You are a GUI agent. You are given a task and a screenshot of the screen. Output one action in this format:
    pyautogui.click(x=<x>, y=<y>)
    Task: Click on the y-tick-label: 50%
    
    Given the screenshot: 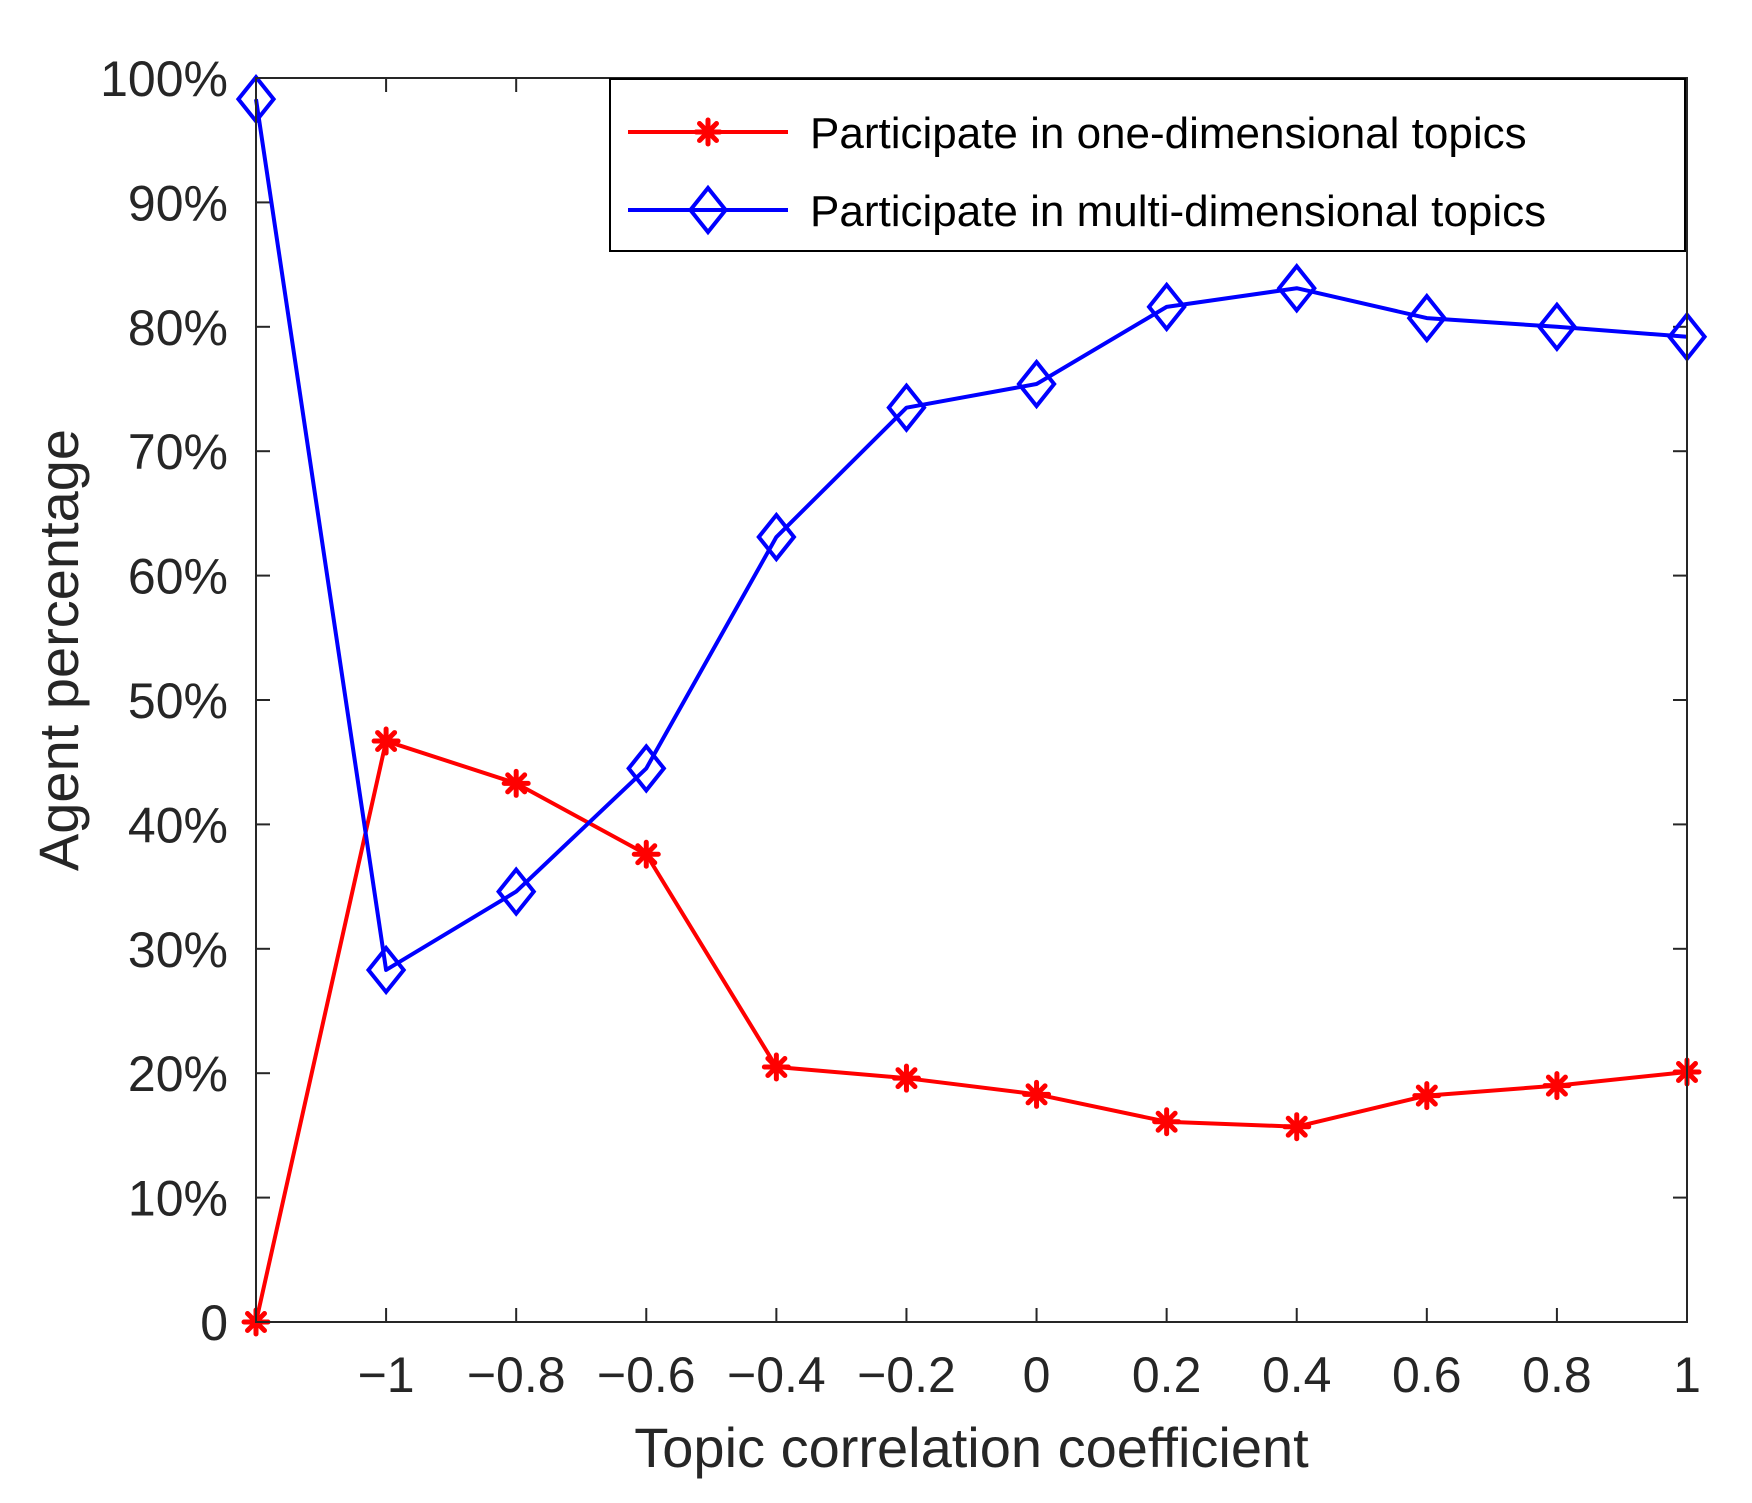 What is the action you would take?
    pyautogui.click(x=178, y=701)
    